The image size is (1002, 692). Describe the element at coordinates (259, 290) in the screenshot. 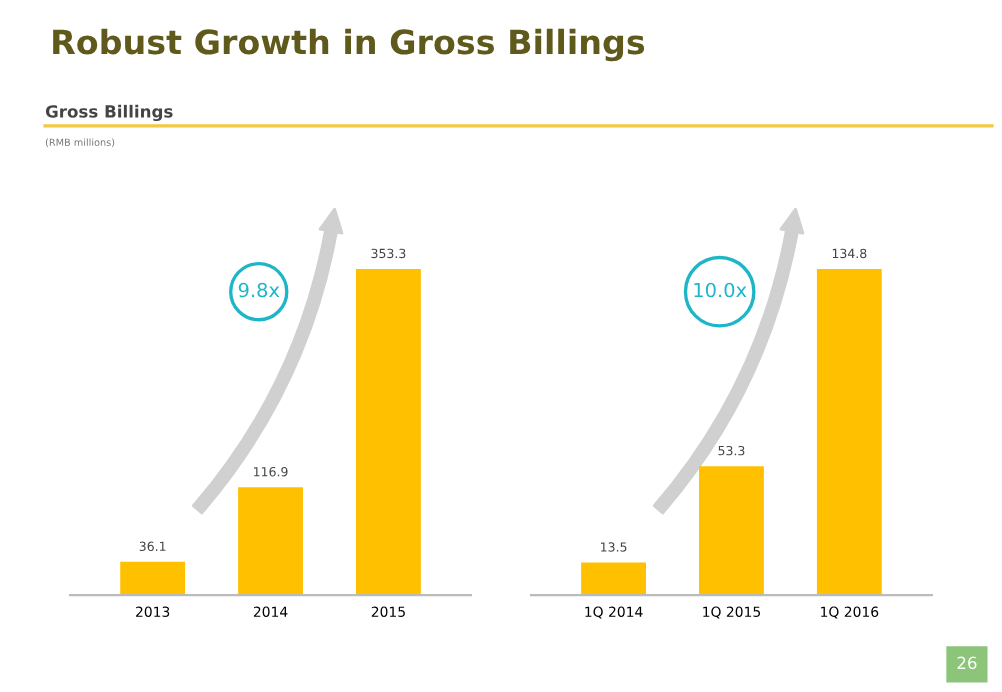

I see `annotation: 9.8x` at that location.